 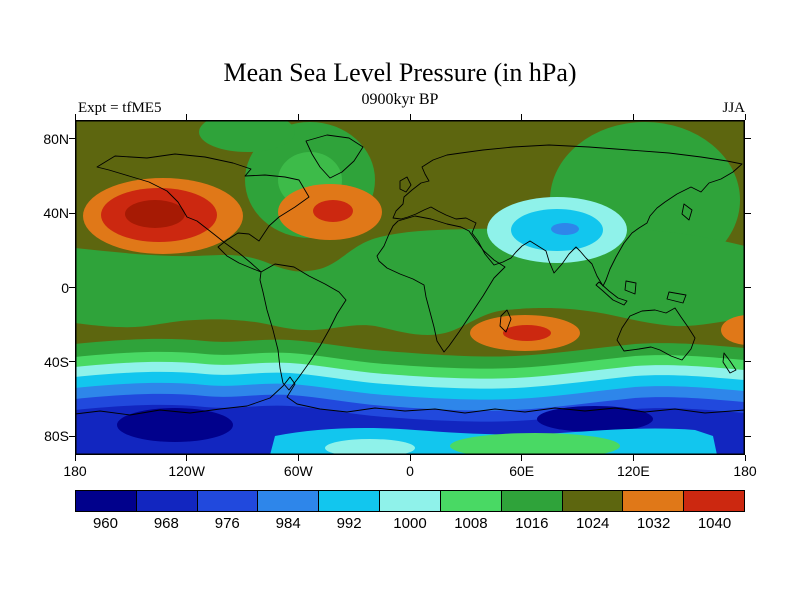 I want to click on colorbar-tick-label: 1040, so click(x=714, y=523).